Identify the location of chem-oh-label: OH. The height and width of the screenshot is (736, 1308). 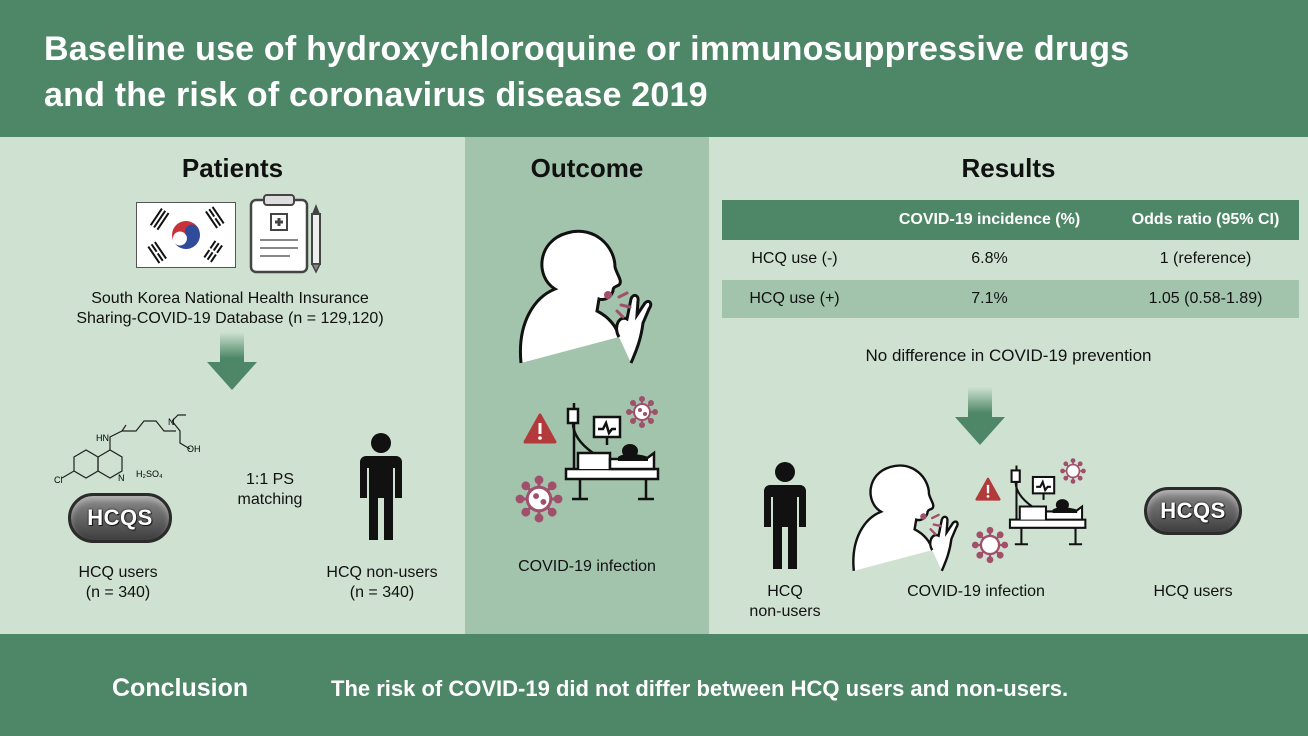
(194, 449).